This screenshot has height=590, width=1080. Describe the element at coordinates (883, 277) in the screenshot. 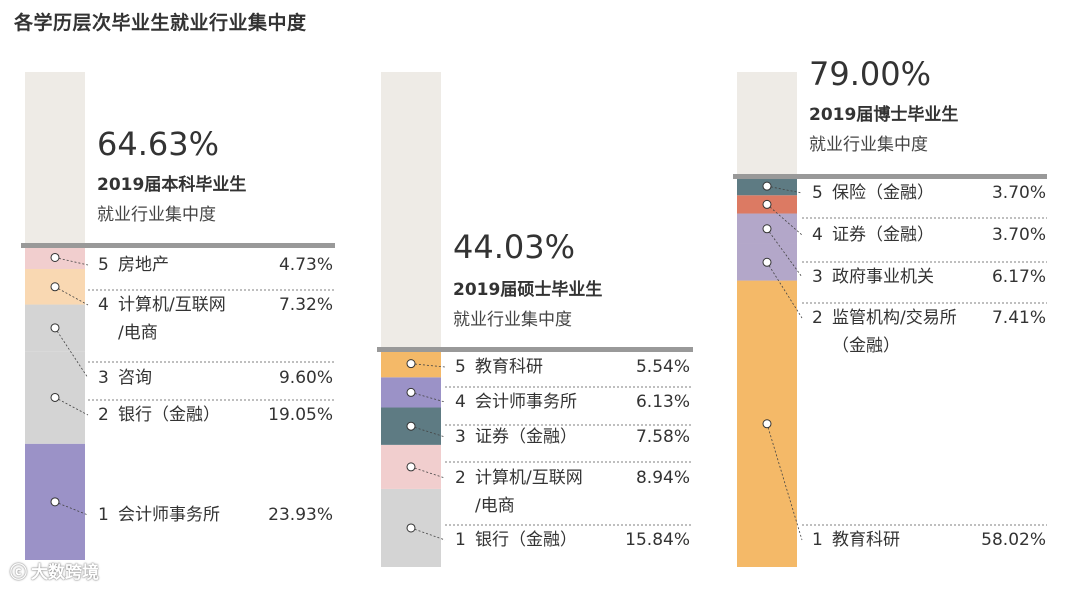

I see `segment-label: 政府事业机关` at that location.